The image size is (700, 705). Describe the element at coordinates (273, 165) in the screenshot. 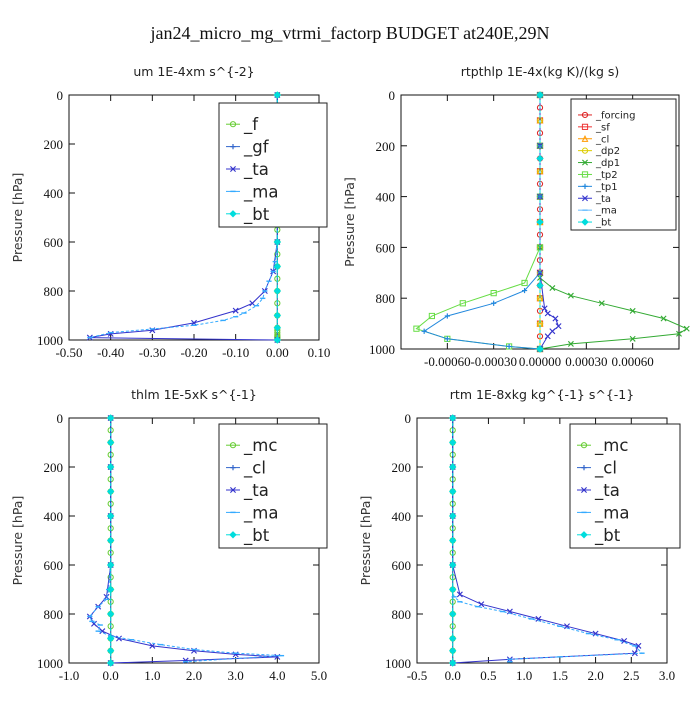

I see `legend: _f _gf_ta_ma _bt` at that location.